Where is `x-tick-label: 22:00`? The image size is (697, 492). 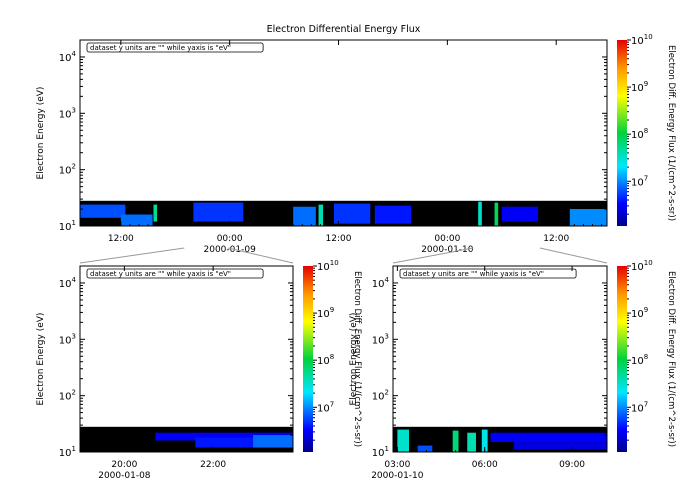
x-tick-label: 22:00 is located at coordinates (213, 465).